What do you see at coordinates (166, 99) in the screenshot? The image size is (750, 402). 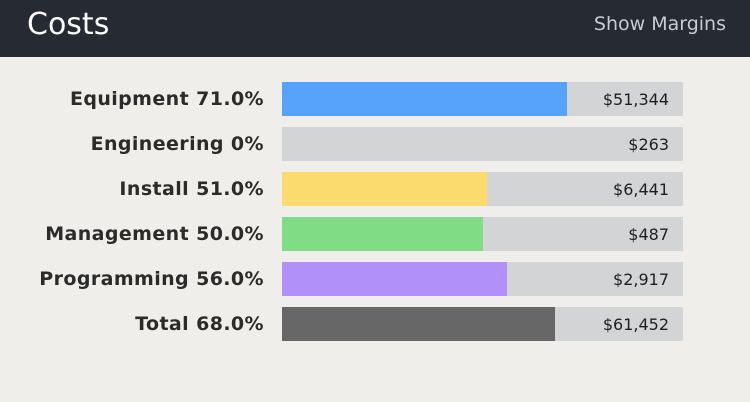 I see `row-label: Equipment 71.0%` at bounding box center [166, 99].